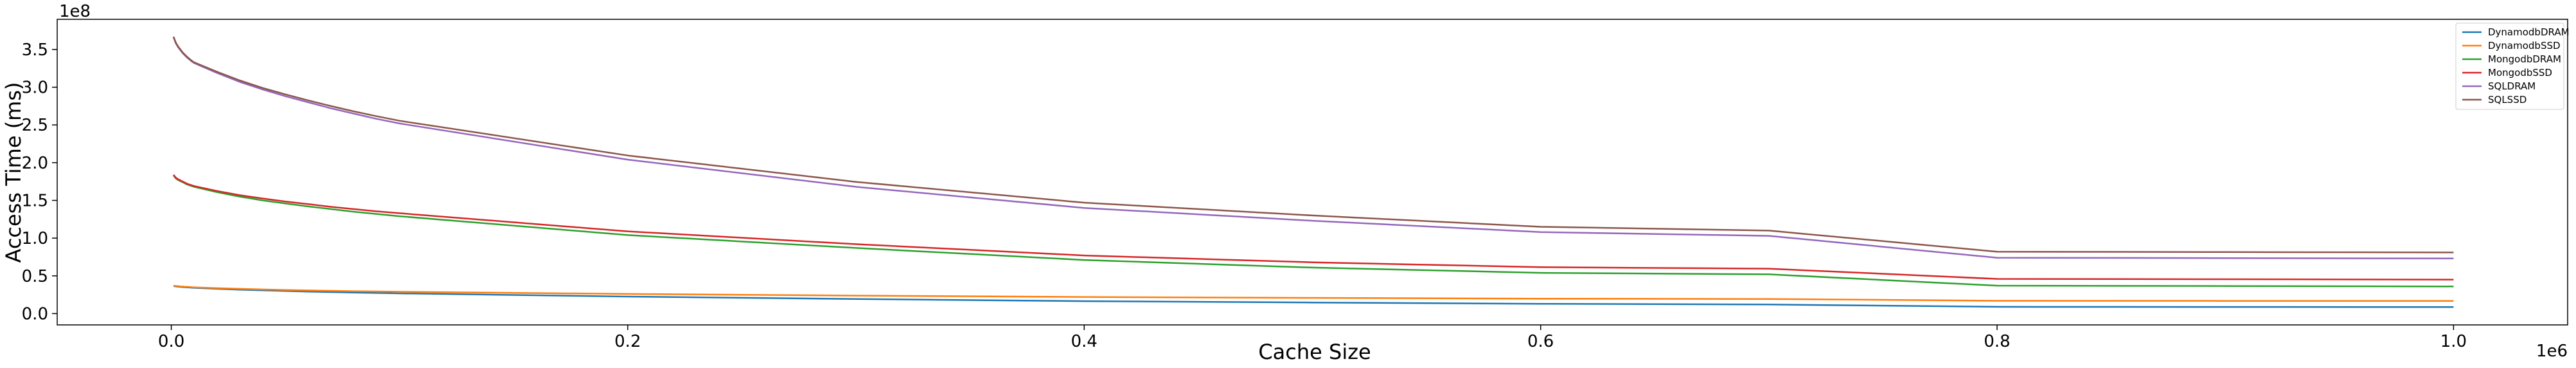  I want to click on y-tick-label: 1.0, so click(35, 238).